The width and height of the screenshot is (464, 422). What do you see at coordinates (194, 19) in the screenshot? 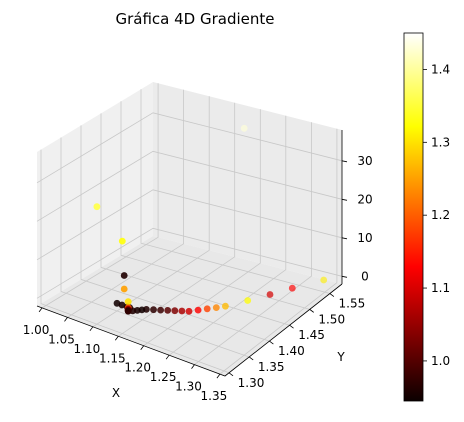
I see `chart-title: Gráfica 4D Gradiente` at bounding box center [194, 19].